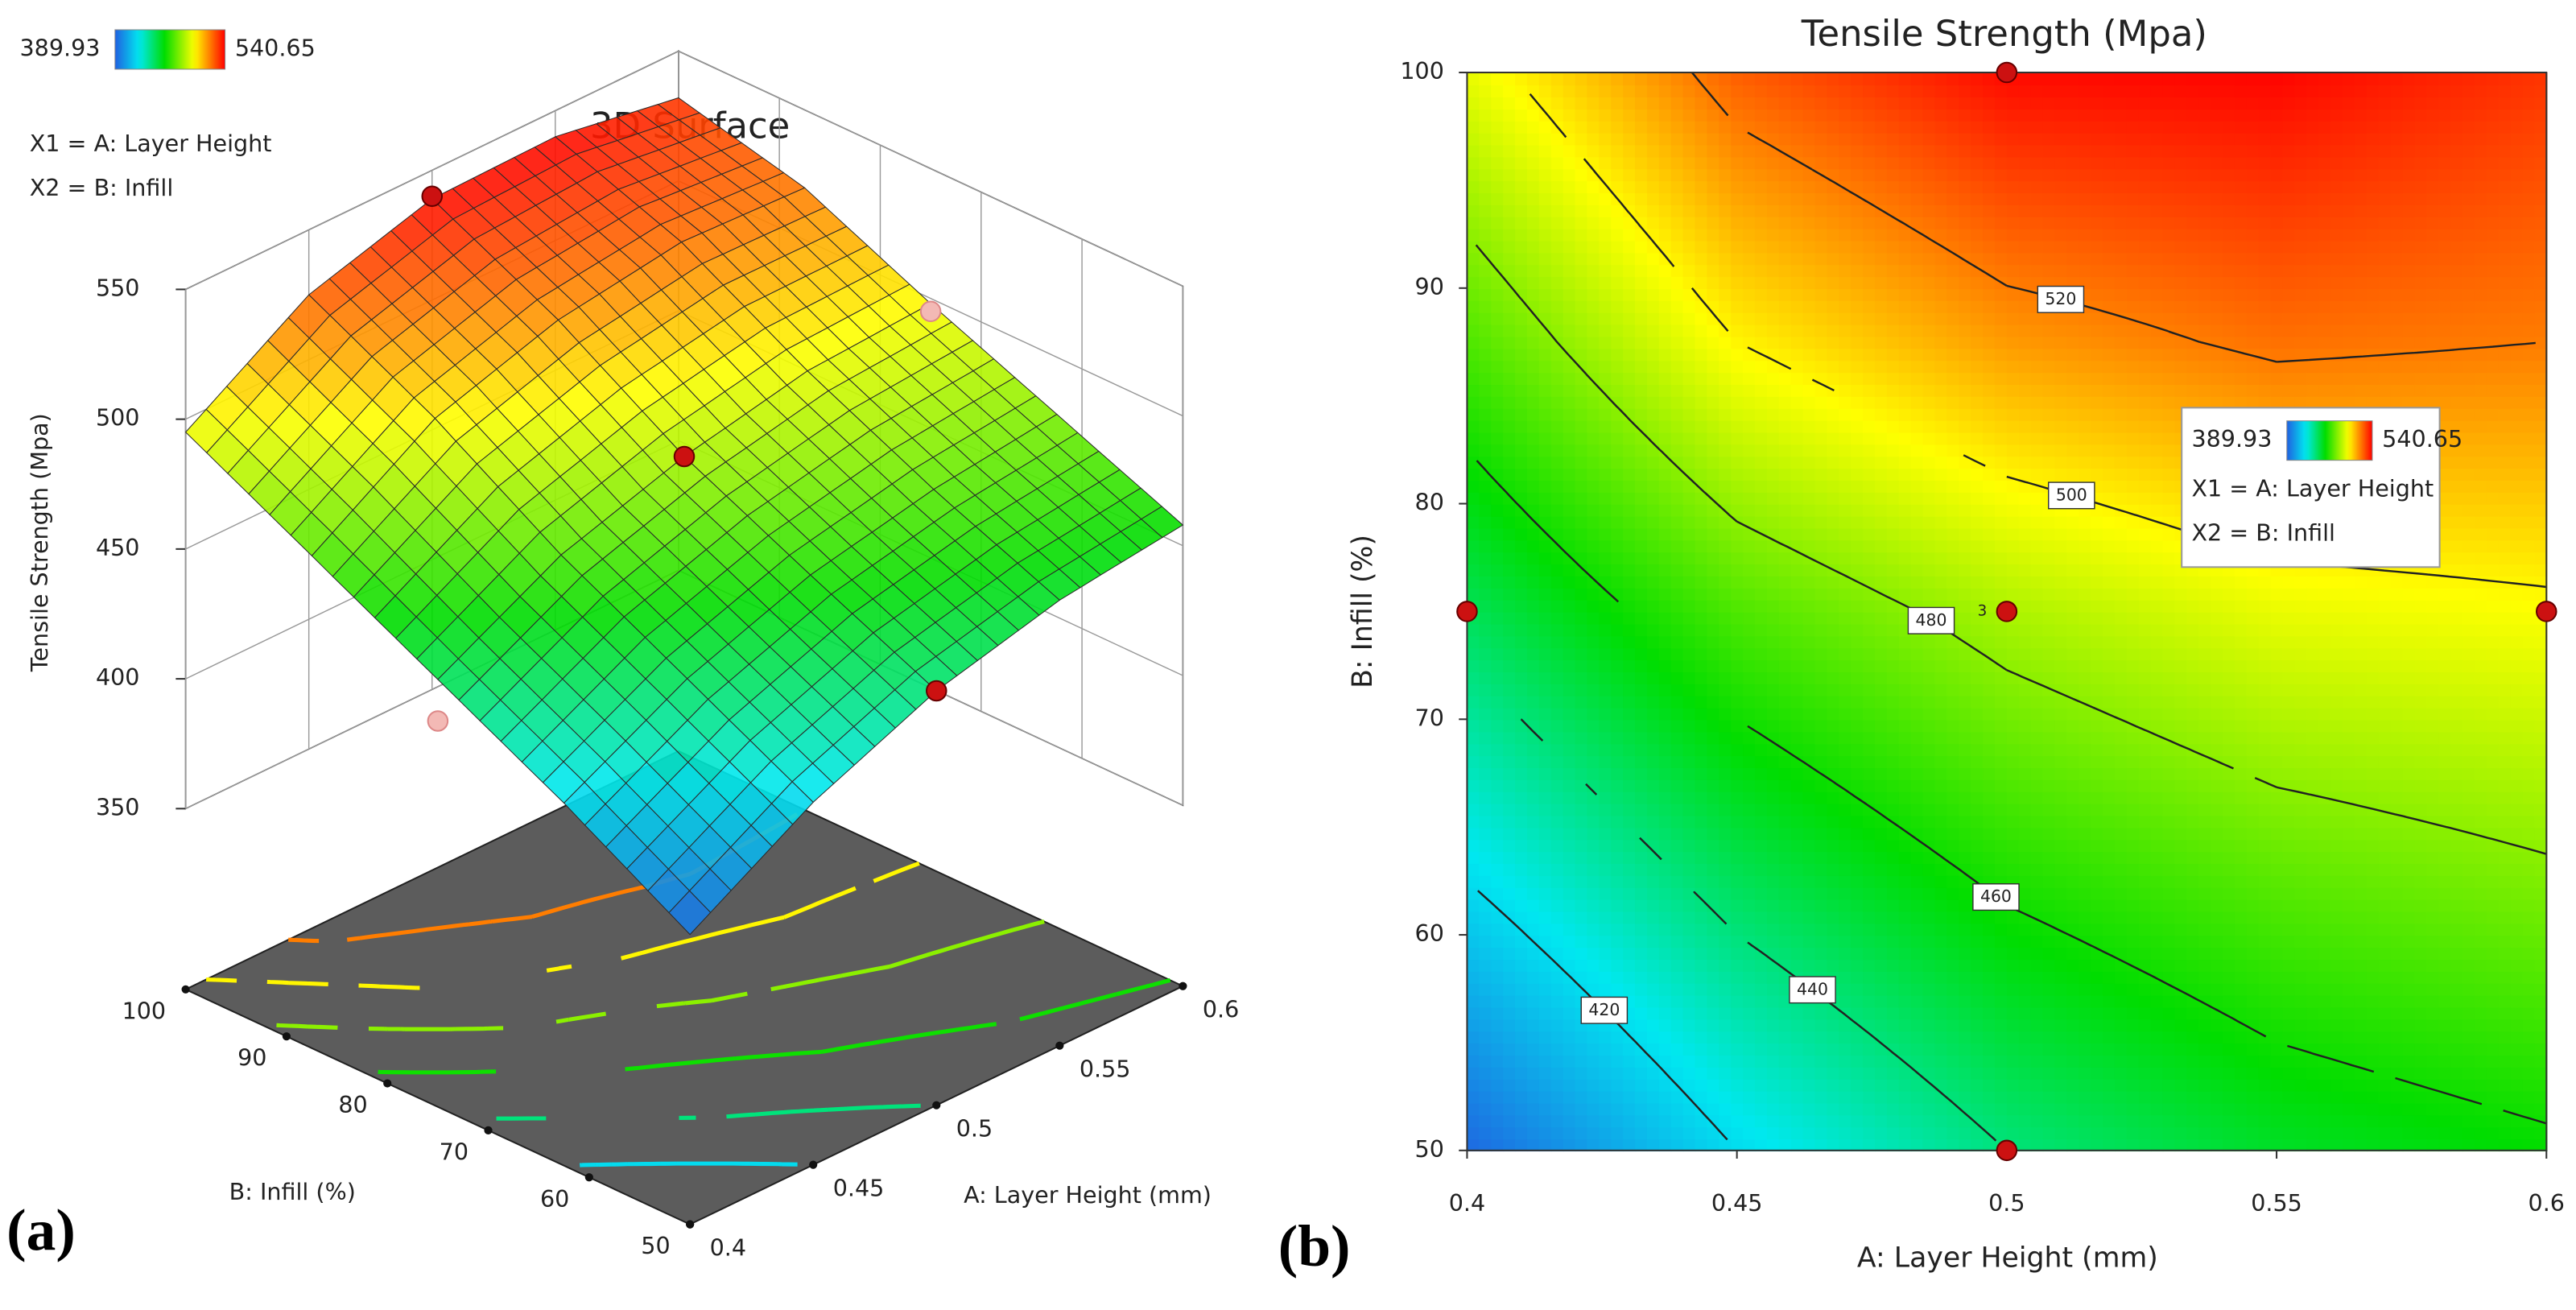  I want to click on floor-contour, so click(563, 926).